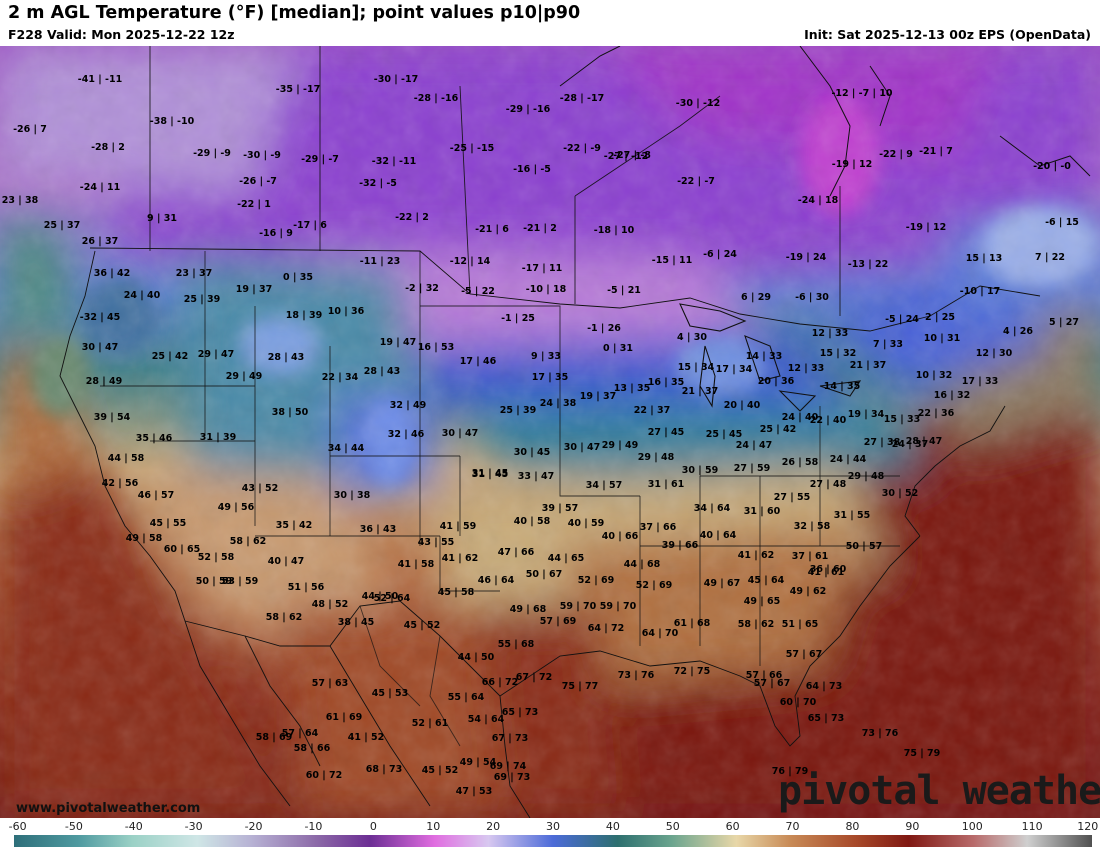 This screenshot has width=1100, height=850. I want to click on point-value-label: 28 | 47, so click(924, 441).